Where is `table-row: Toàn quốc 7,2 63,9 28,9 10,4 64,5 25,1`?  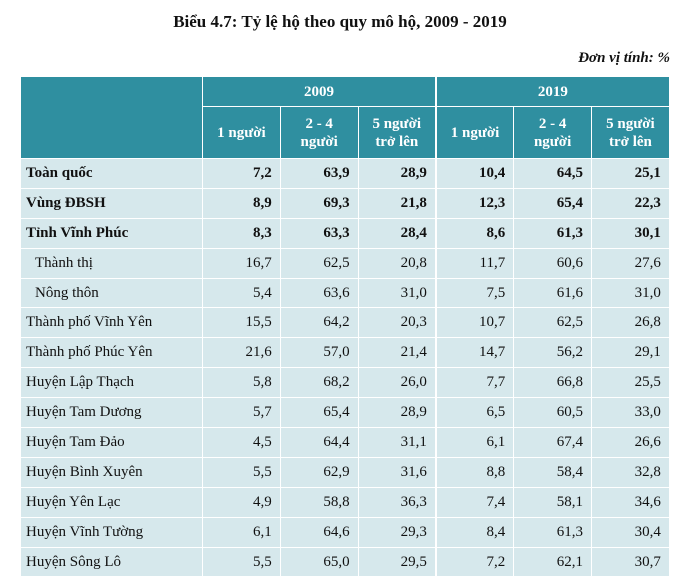 table-row: Toàn quốc 7,2 63,9 28,9 10,4 64,5 25,1 is located at coordinates (345, 173).